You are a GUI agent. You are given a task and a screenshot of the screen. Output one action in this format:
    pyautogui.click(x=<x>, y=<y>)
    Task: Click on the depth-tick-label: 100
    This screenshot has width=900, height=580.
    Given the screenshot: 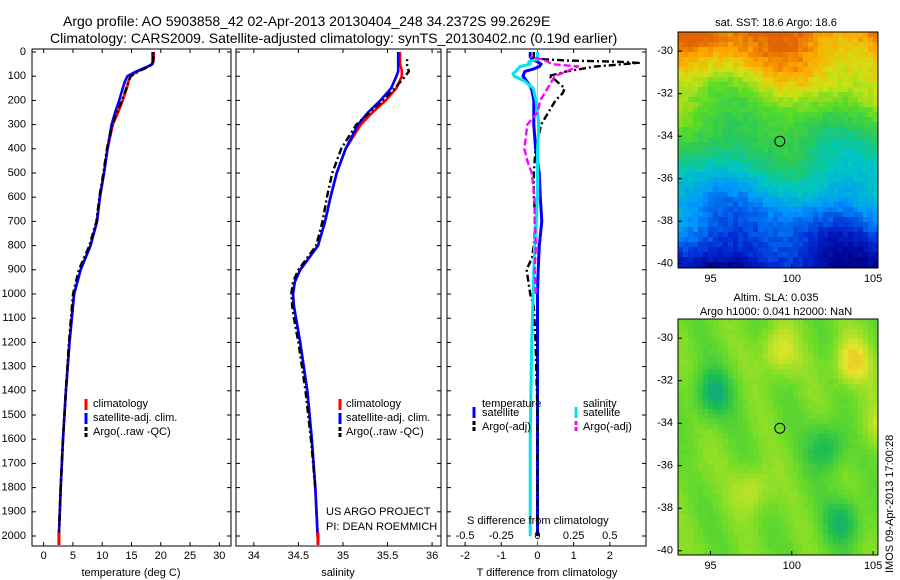 What is the action you would take?
    pyautogui.click(x=17, y=76)
    